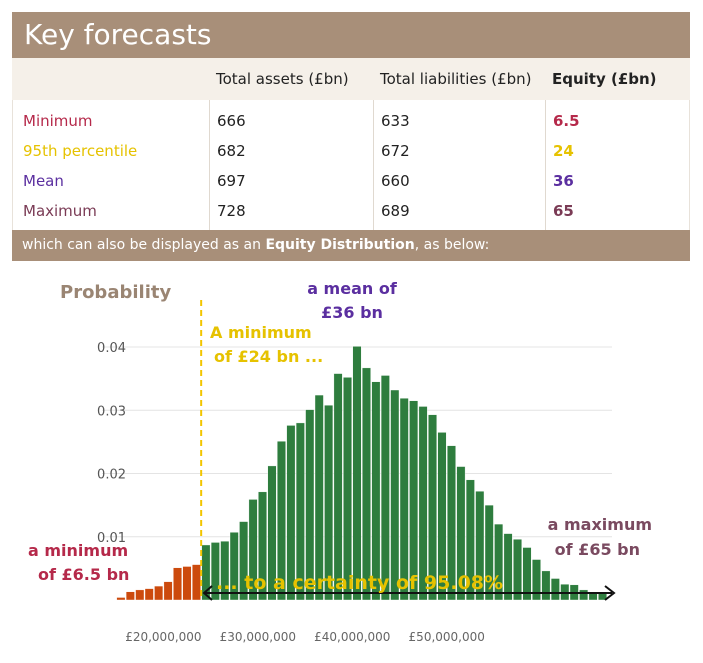 This screenshot has height=663, width=703. Describe the element at coordinates (395, 181) in the screenshot. I see `cell-liabilities: 660` at that location.